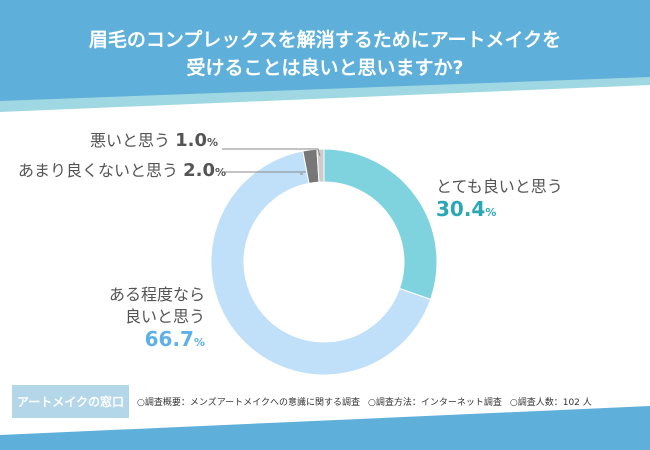 Image resolution: width=650 pixels, height=450 pixels. I want to click on survey-method: ○調査方法：インターネット調査, so click(435, 403).